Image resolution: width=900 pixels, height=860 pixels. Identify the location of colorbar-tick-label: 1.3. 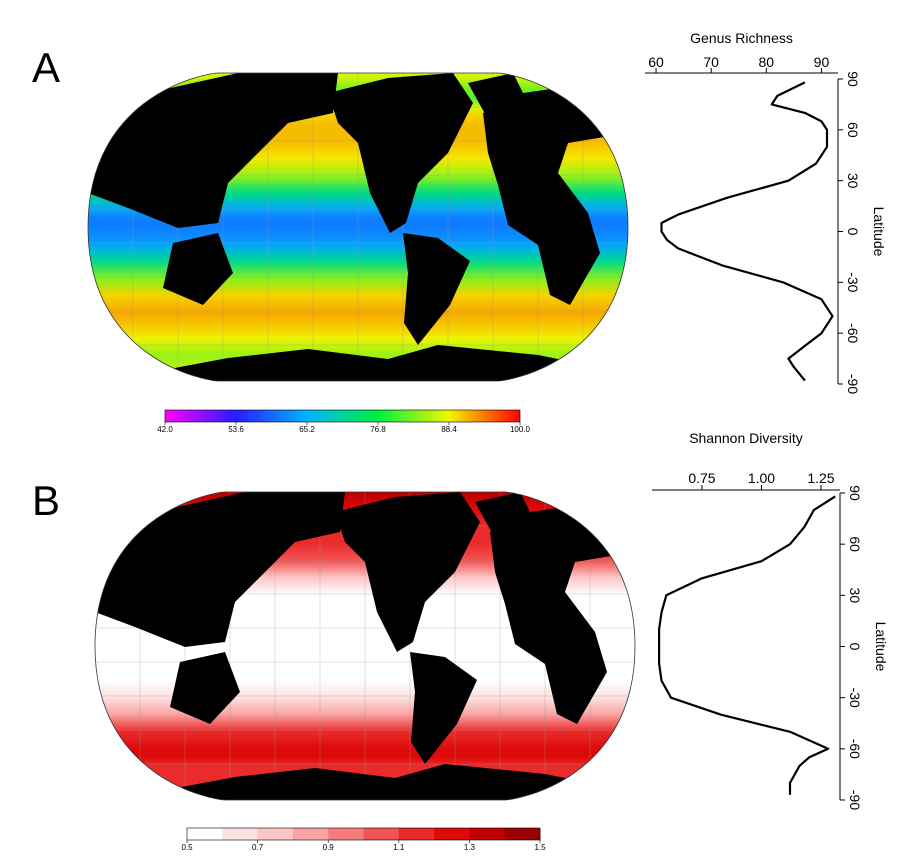
(470, 847).